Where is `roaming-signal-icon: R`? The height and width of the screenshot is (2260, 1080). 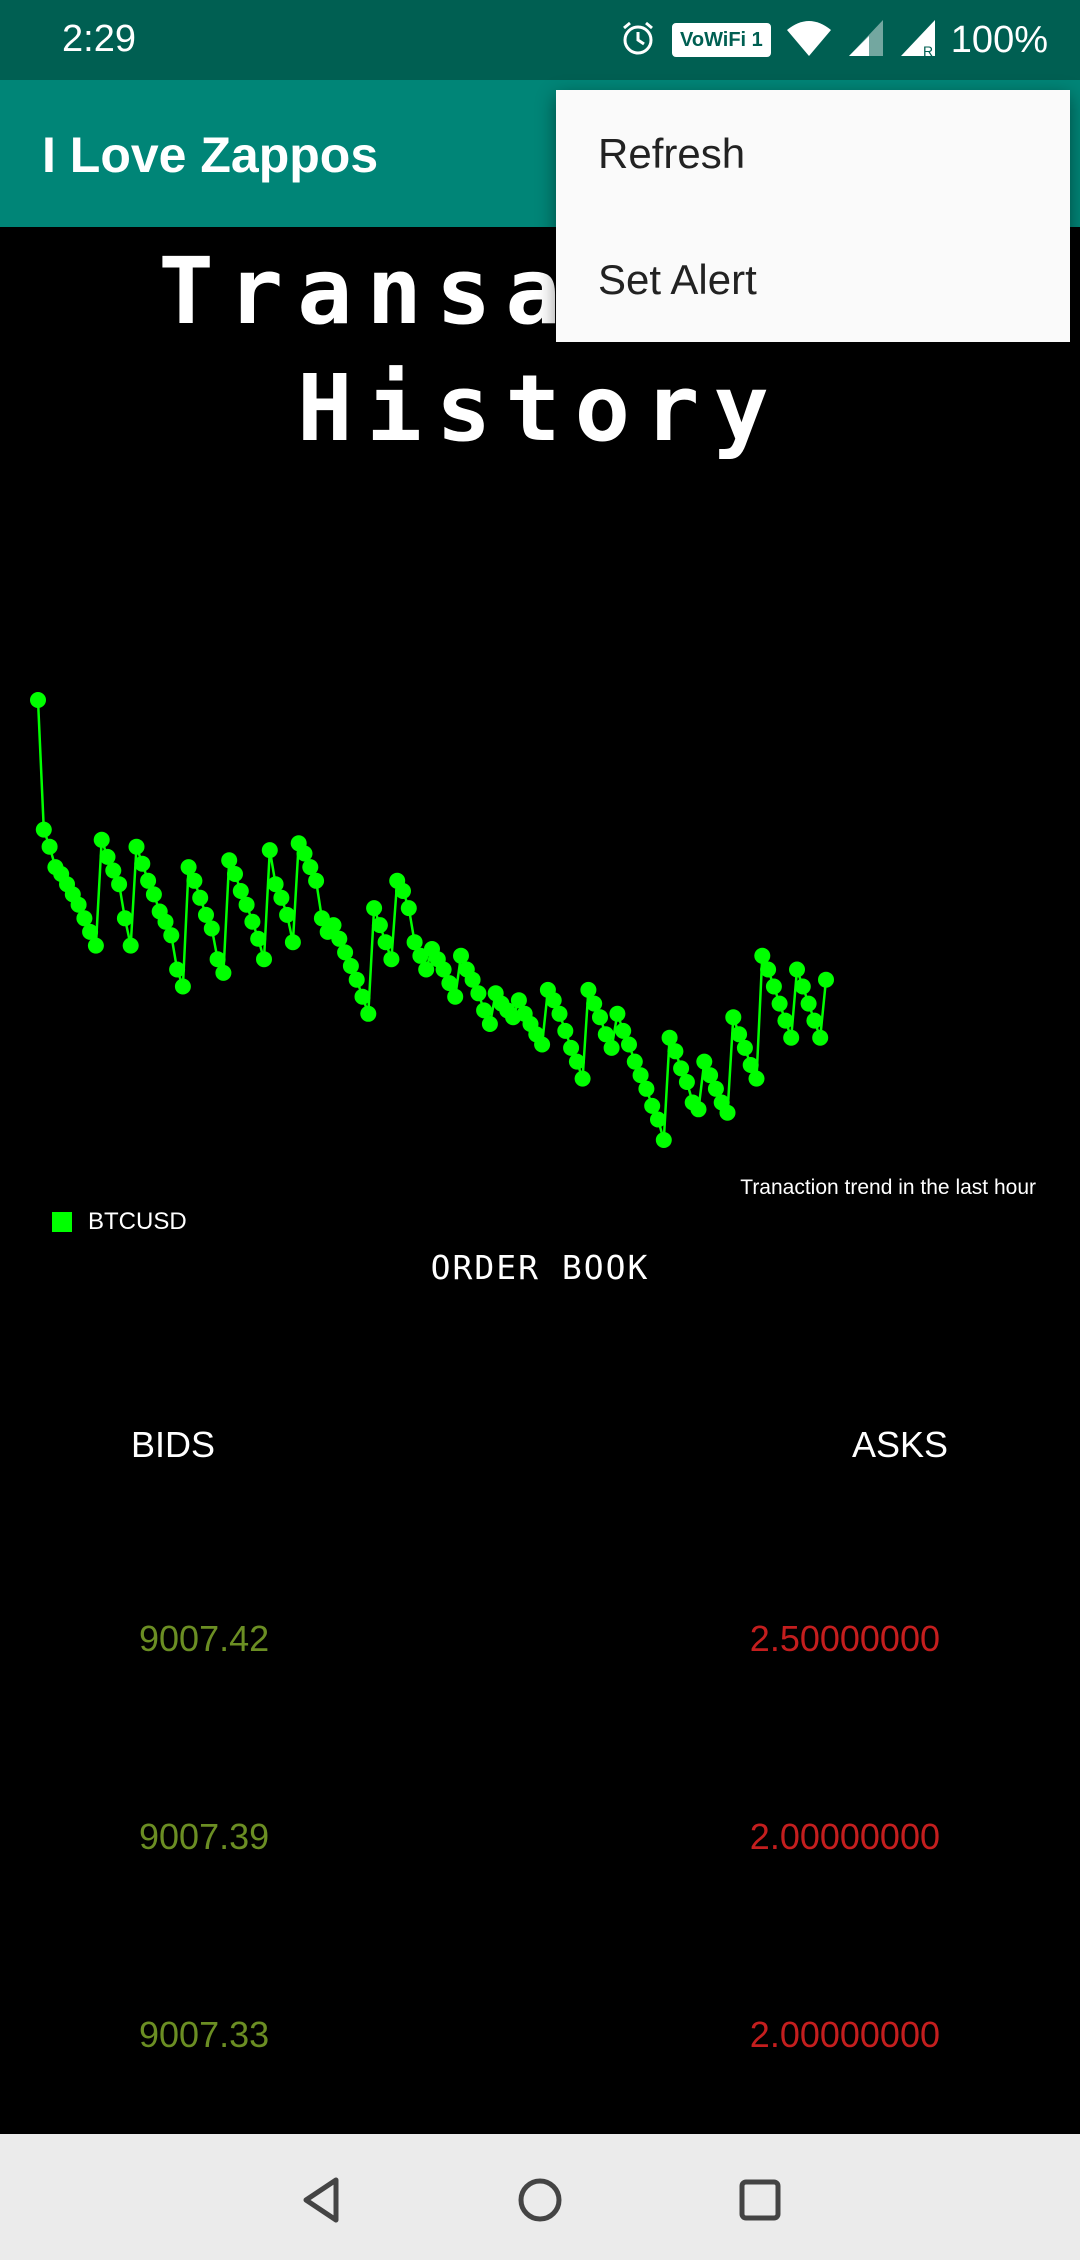
roaming-signal-icon: R is located at coordinates (918, 40).